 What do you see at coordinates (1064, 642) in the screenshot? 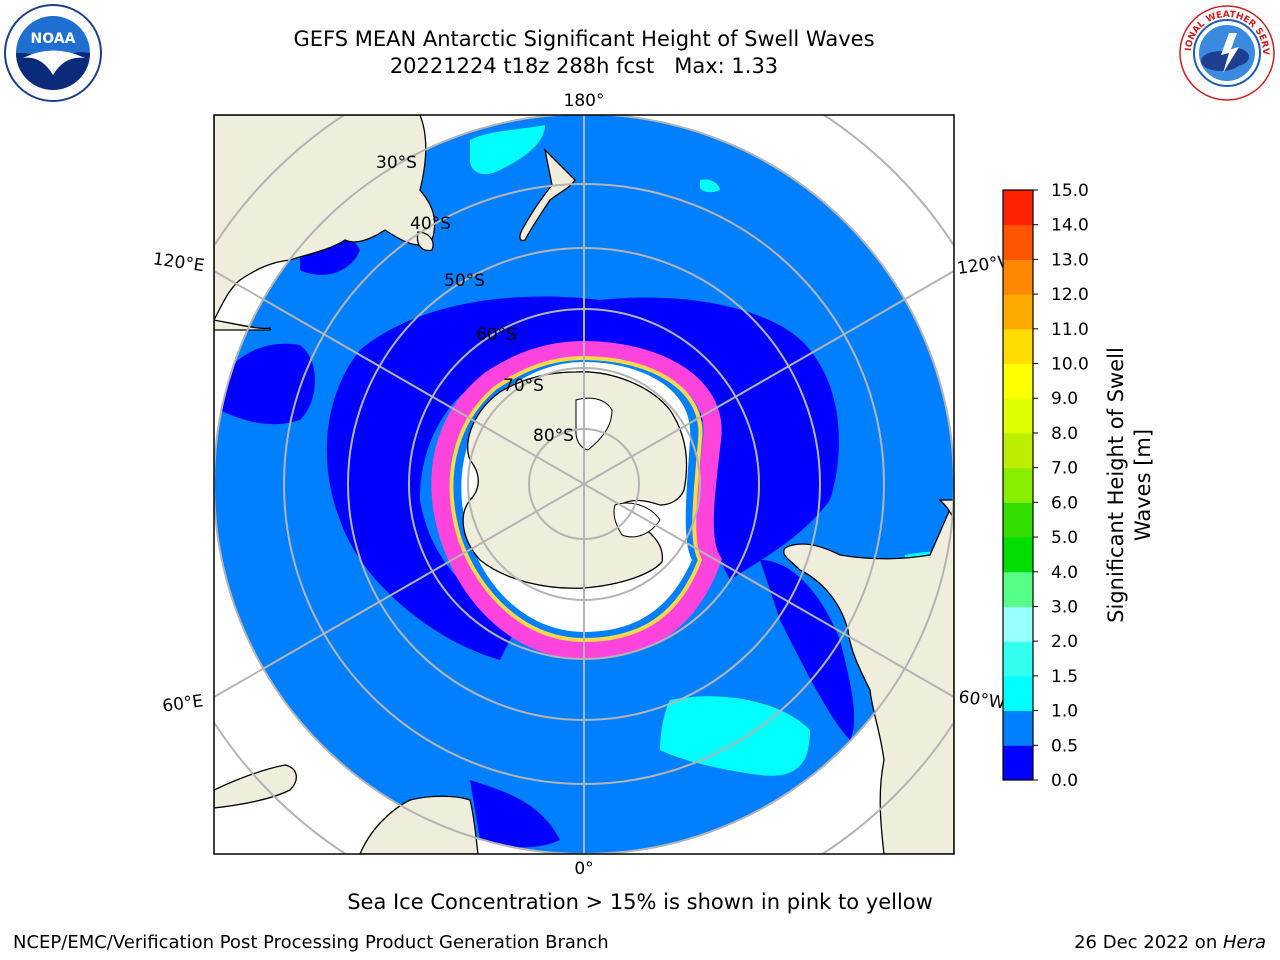
I see `colorbar-tick-label: 2.0` at bounding box center [1064, 642].